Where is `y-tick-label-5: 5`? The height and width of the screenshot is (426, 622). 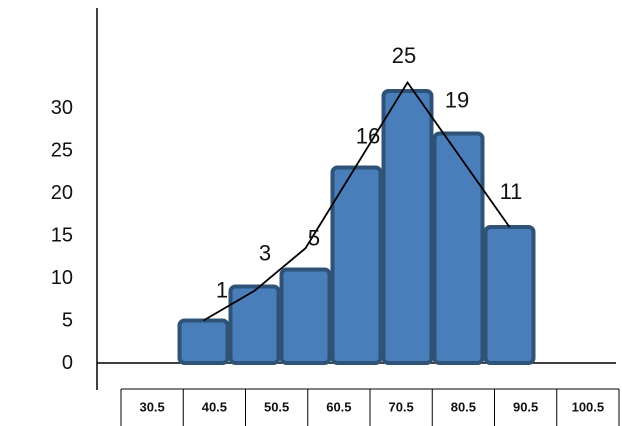 y-tick-label-5: 5 is located at coordinates (67, 321).